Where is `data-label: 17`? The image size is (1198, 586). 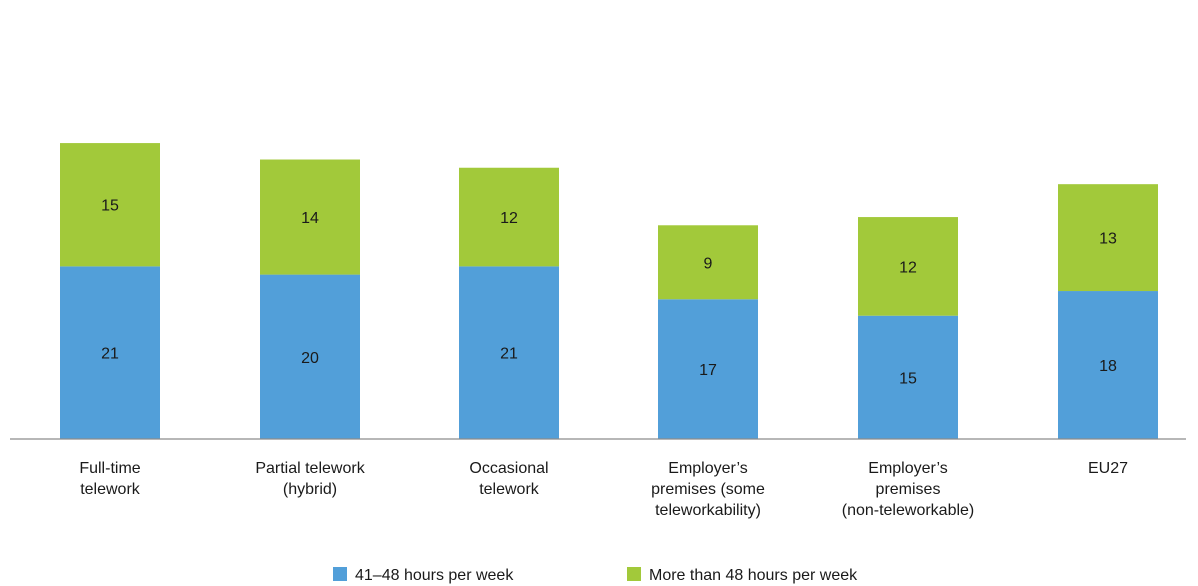 data-label: 17 is located at coordinates (708, 370).